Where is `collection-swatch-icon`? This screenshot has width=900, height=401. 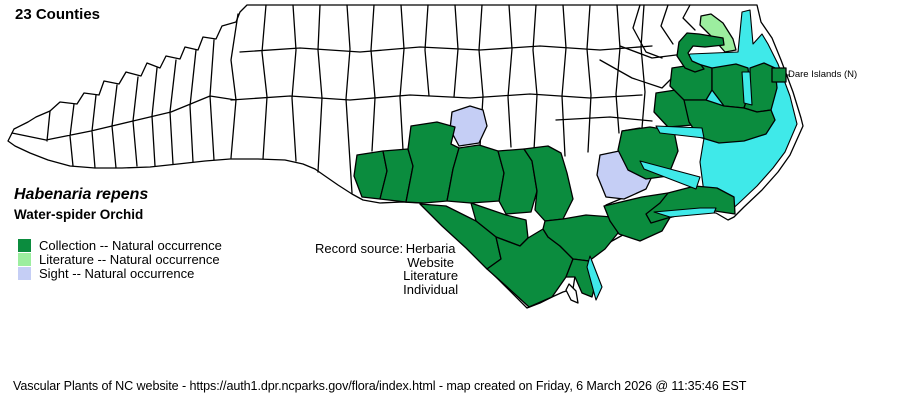 collection-swatch-icon is located at coordinates (24, 245).